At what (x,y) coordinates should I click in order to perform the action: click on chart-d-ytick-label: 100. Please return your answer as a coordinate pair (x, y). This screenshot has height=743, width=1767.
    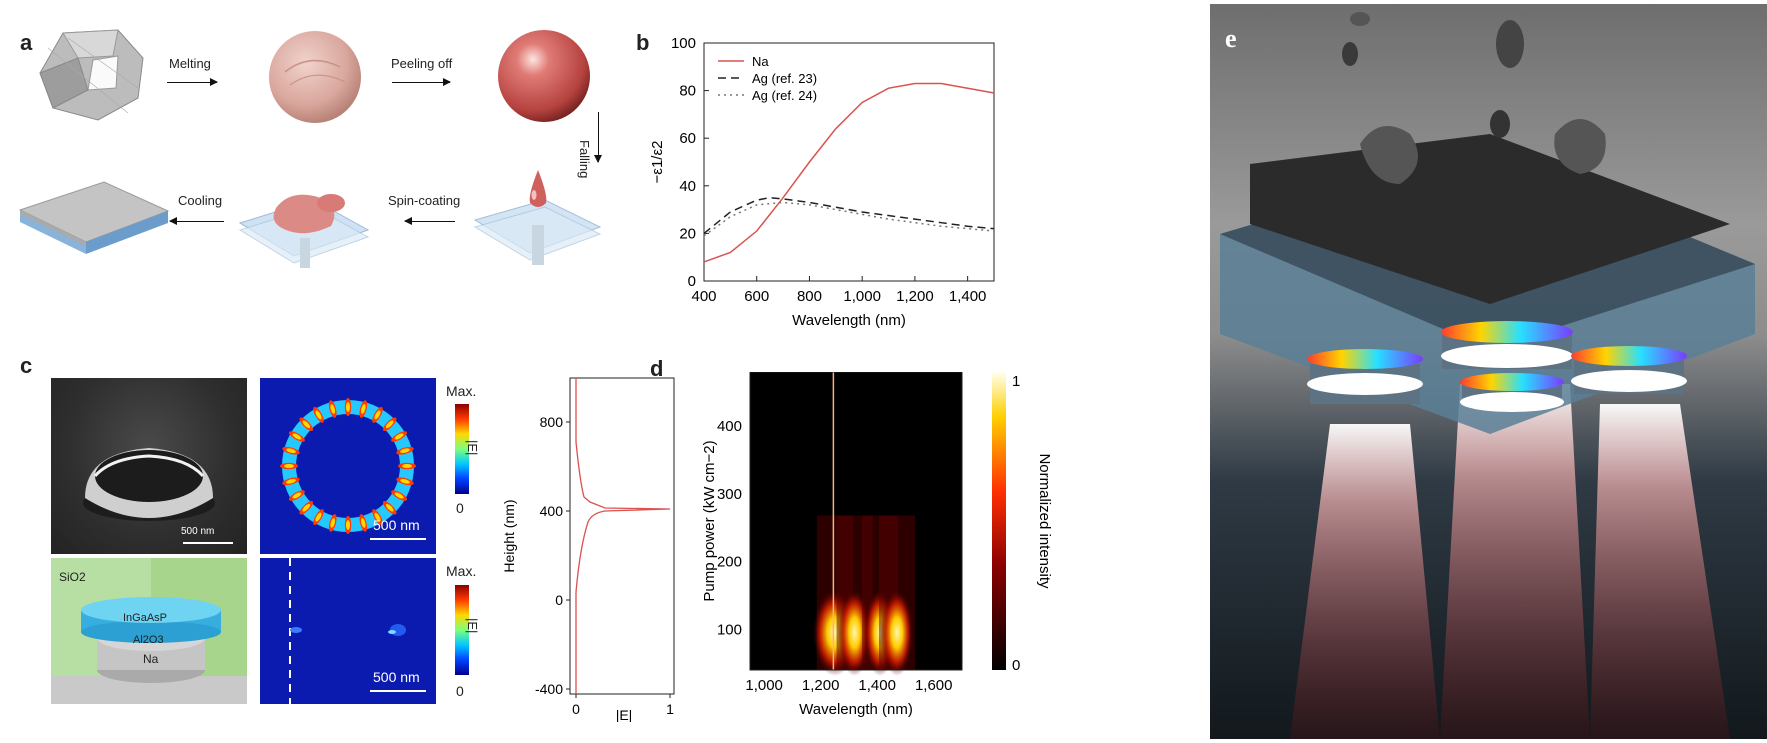
    Looking at the image, I should click on (729, 629).